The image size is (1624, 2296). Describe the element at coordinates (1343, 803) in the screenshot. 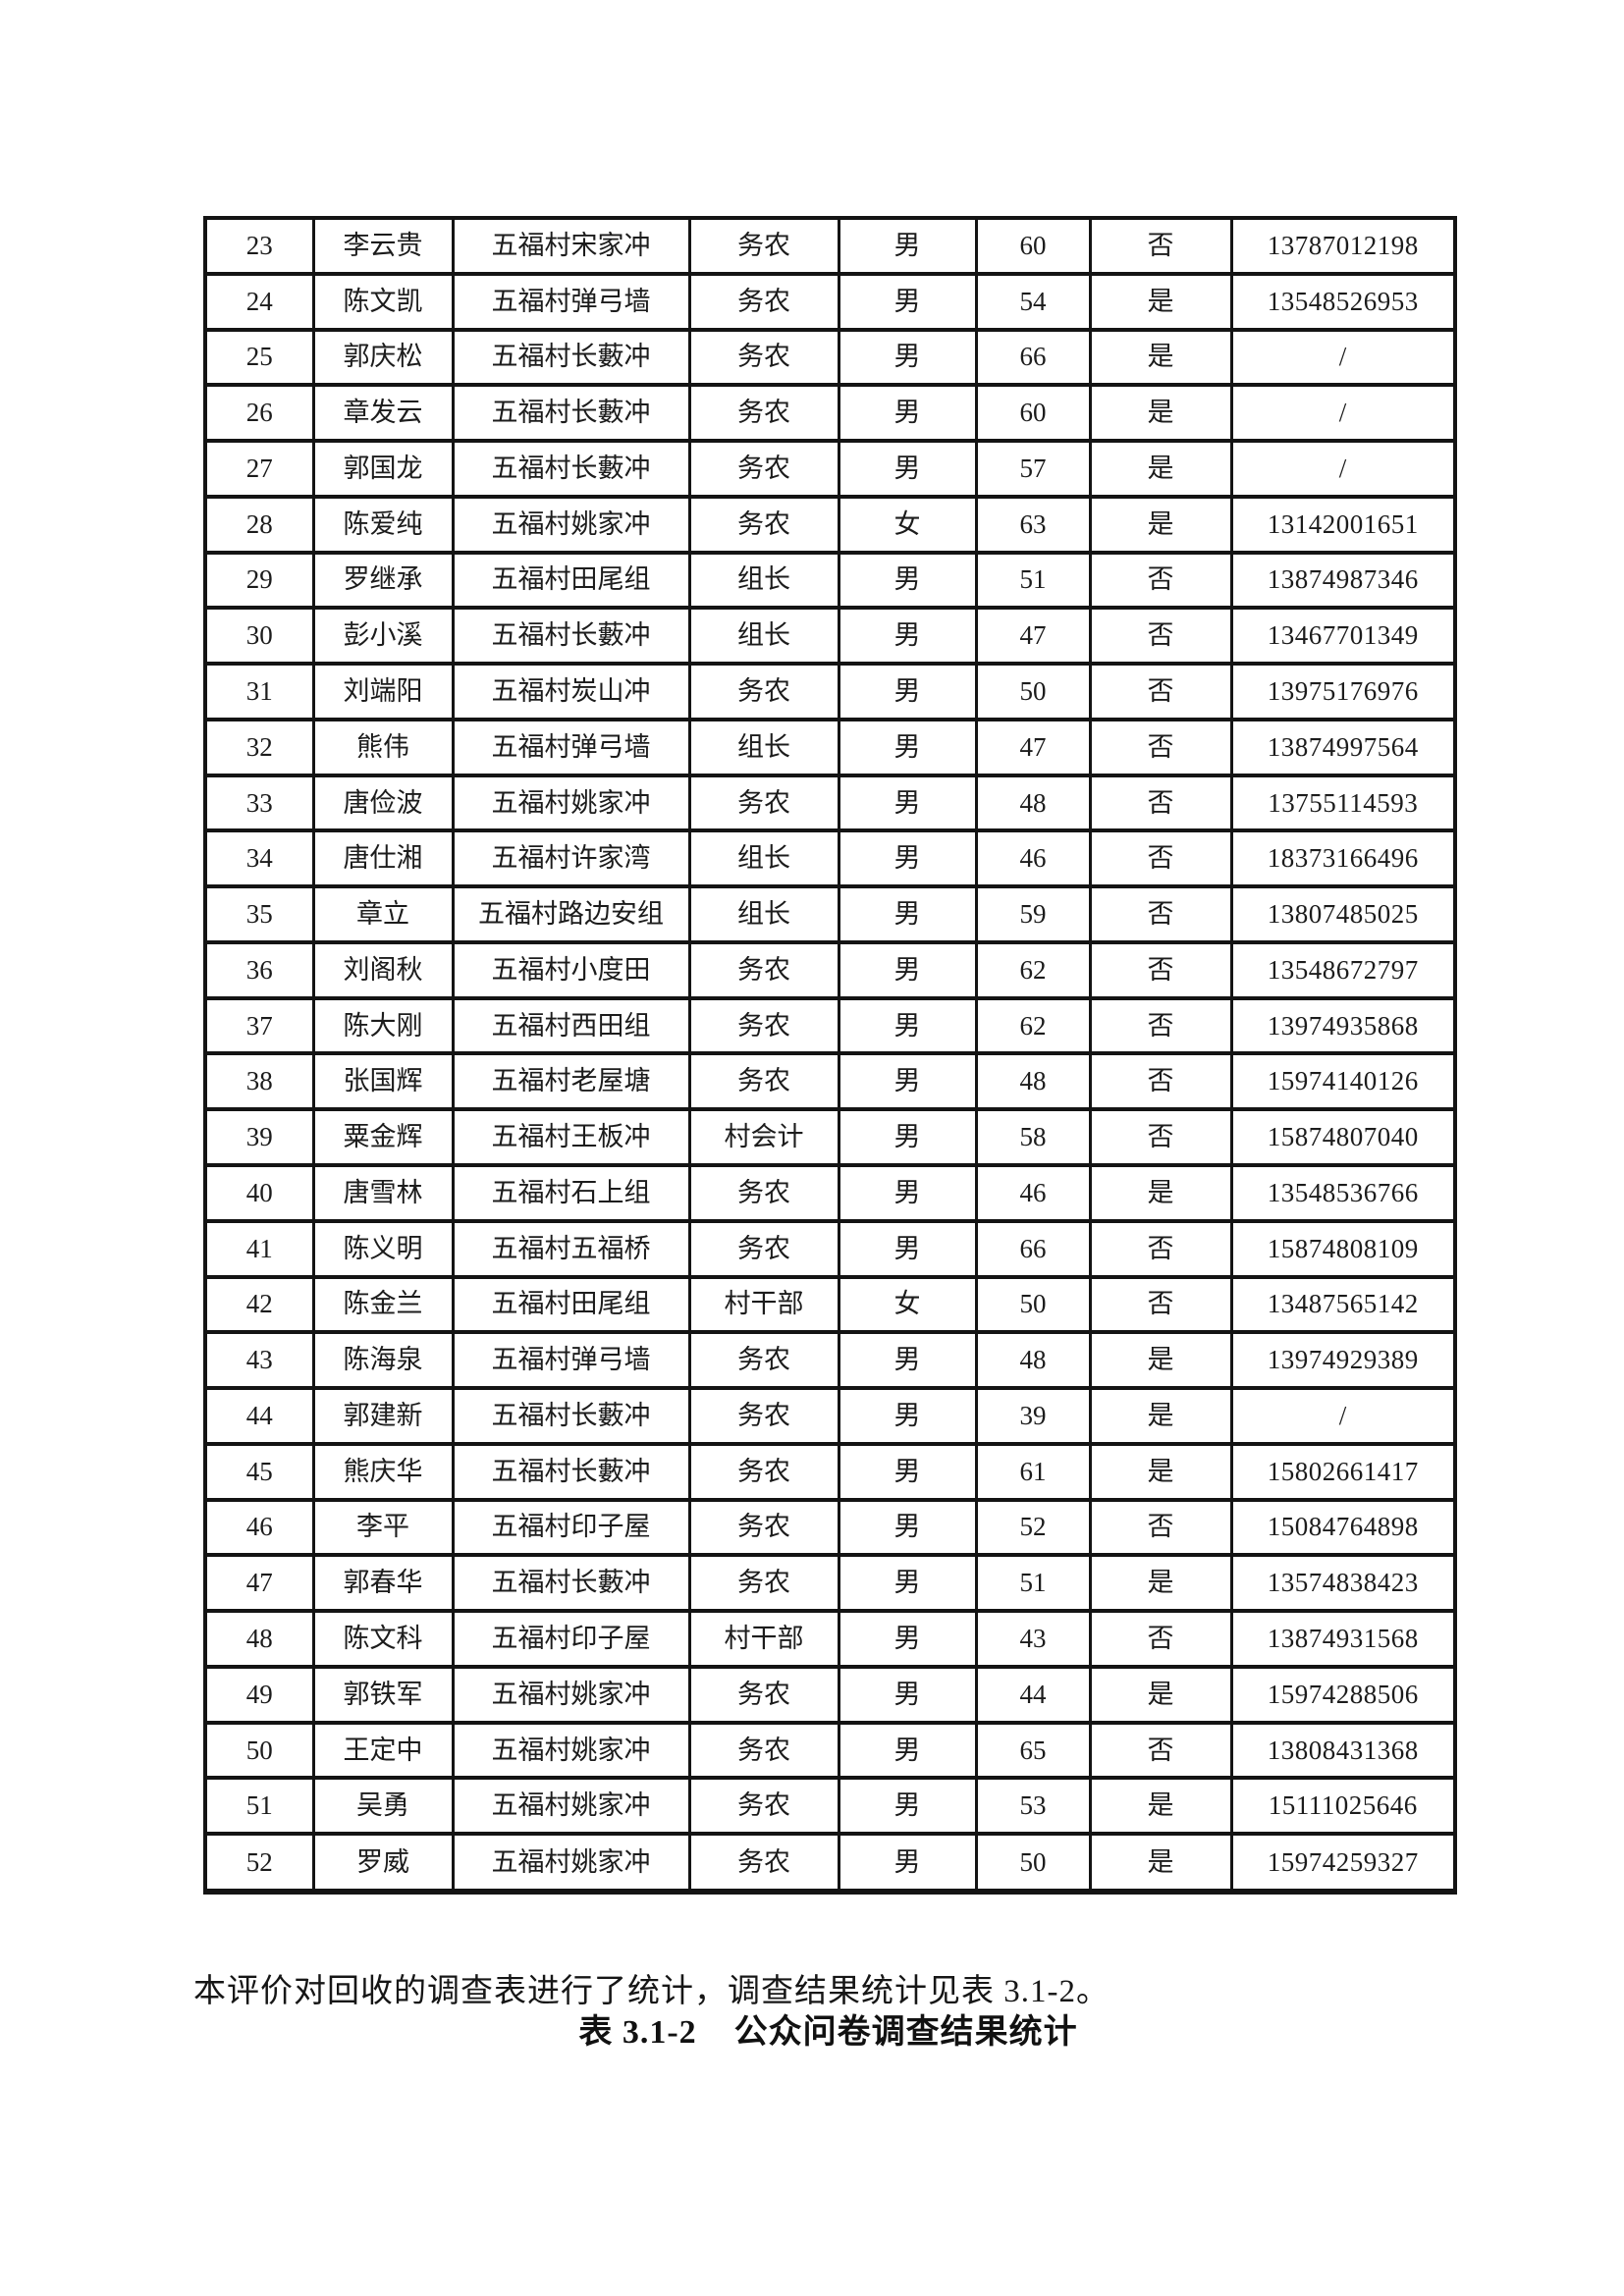

I see `cell-phone: 13755114593` at that location.